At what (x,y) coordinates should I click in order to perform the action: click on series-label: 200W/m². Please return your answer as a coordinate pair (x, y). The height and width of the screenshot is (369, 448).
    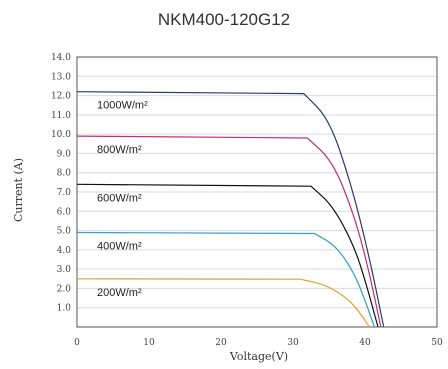
    Looking at the image, I should click on (119, 293).